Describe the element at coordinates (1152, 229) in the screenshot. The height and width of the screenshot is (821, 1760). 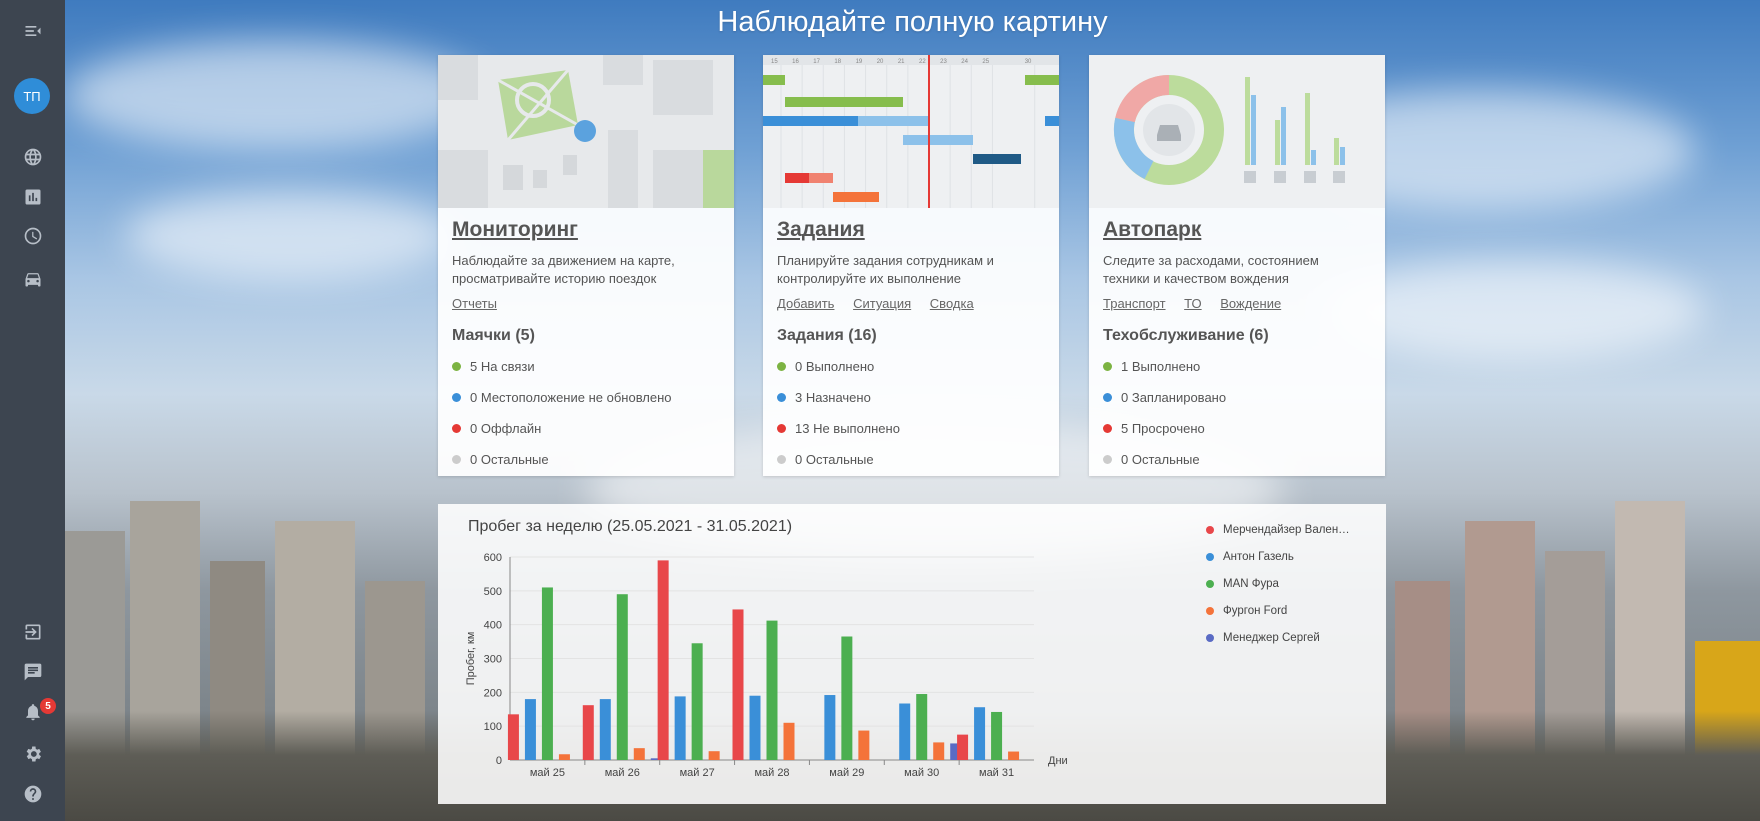
I see `card-title-fleet: Автопарк` at that location.